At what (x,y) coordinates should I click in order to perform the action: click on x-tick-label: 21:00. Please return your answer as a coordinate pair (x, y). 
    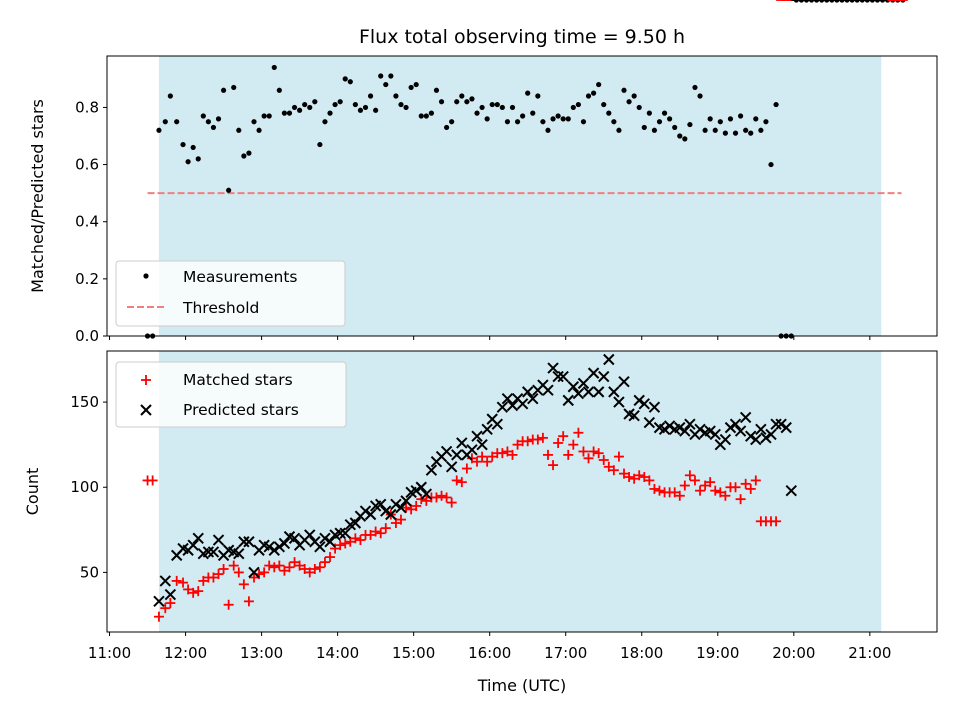
    Looking at the image, I should click on (869, 653).